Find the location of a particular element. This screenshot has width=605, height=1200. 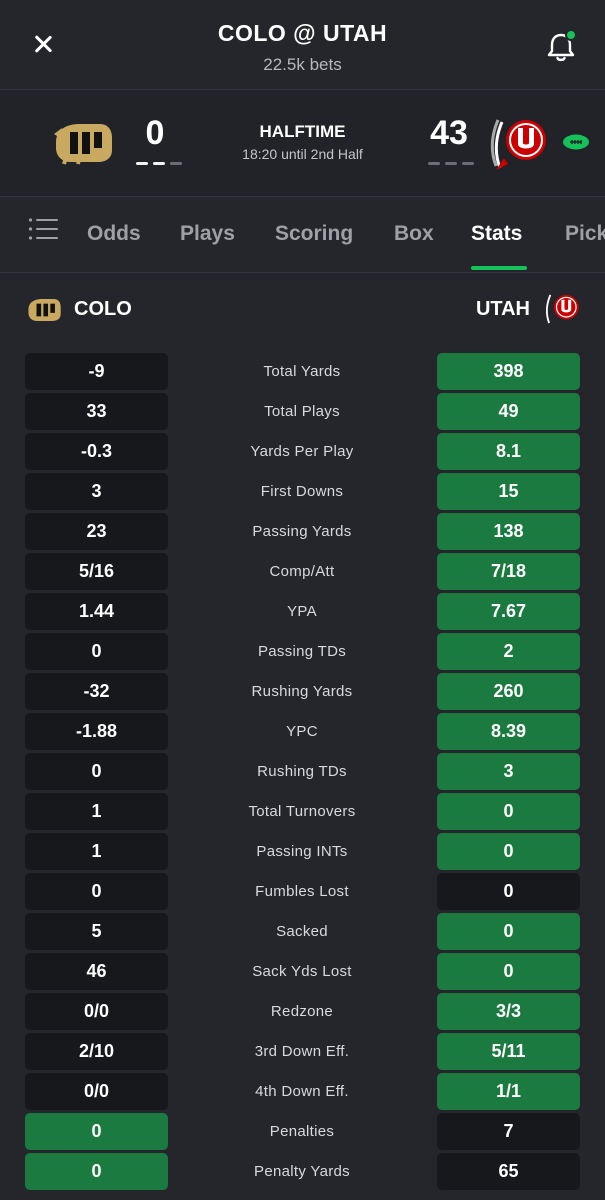

stat-label: Rushing Yards is located at coordinates (302, 691).